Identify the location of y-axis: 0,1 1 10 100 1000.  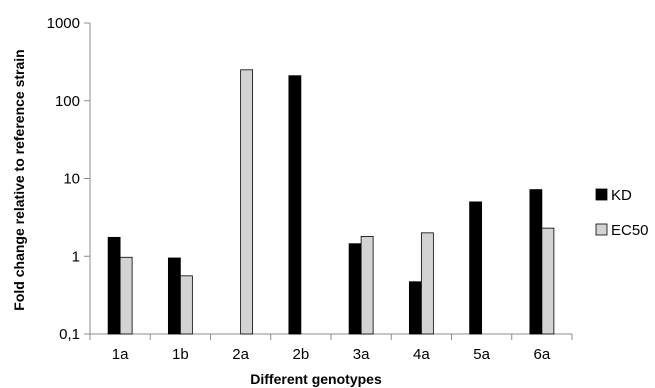
(69, 179).